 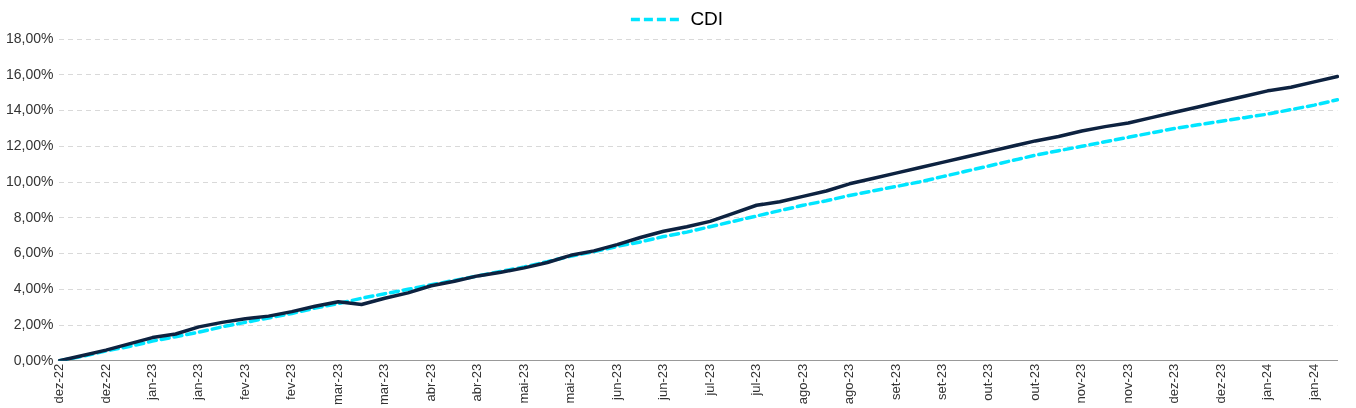 What do you see at coordinates (30, 73) in the screenshot?
I see `y-tick-label: 16,00%` at bounding box center [30, 73].